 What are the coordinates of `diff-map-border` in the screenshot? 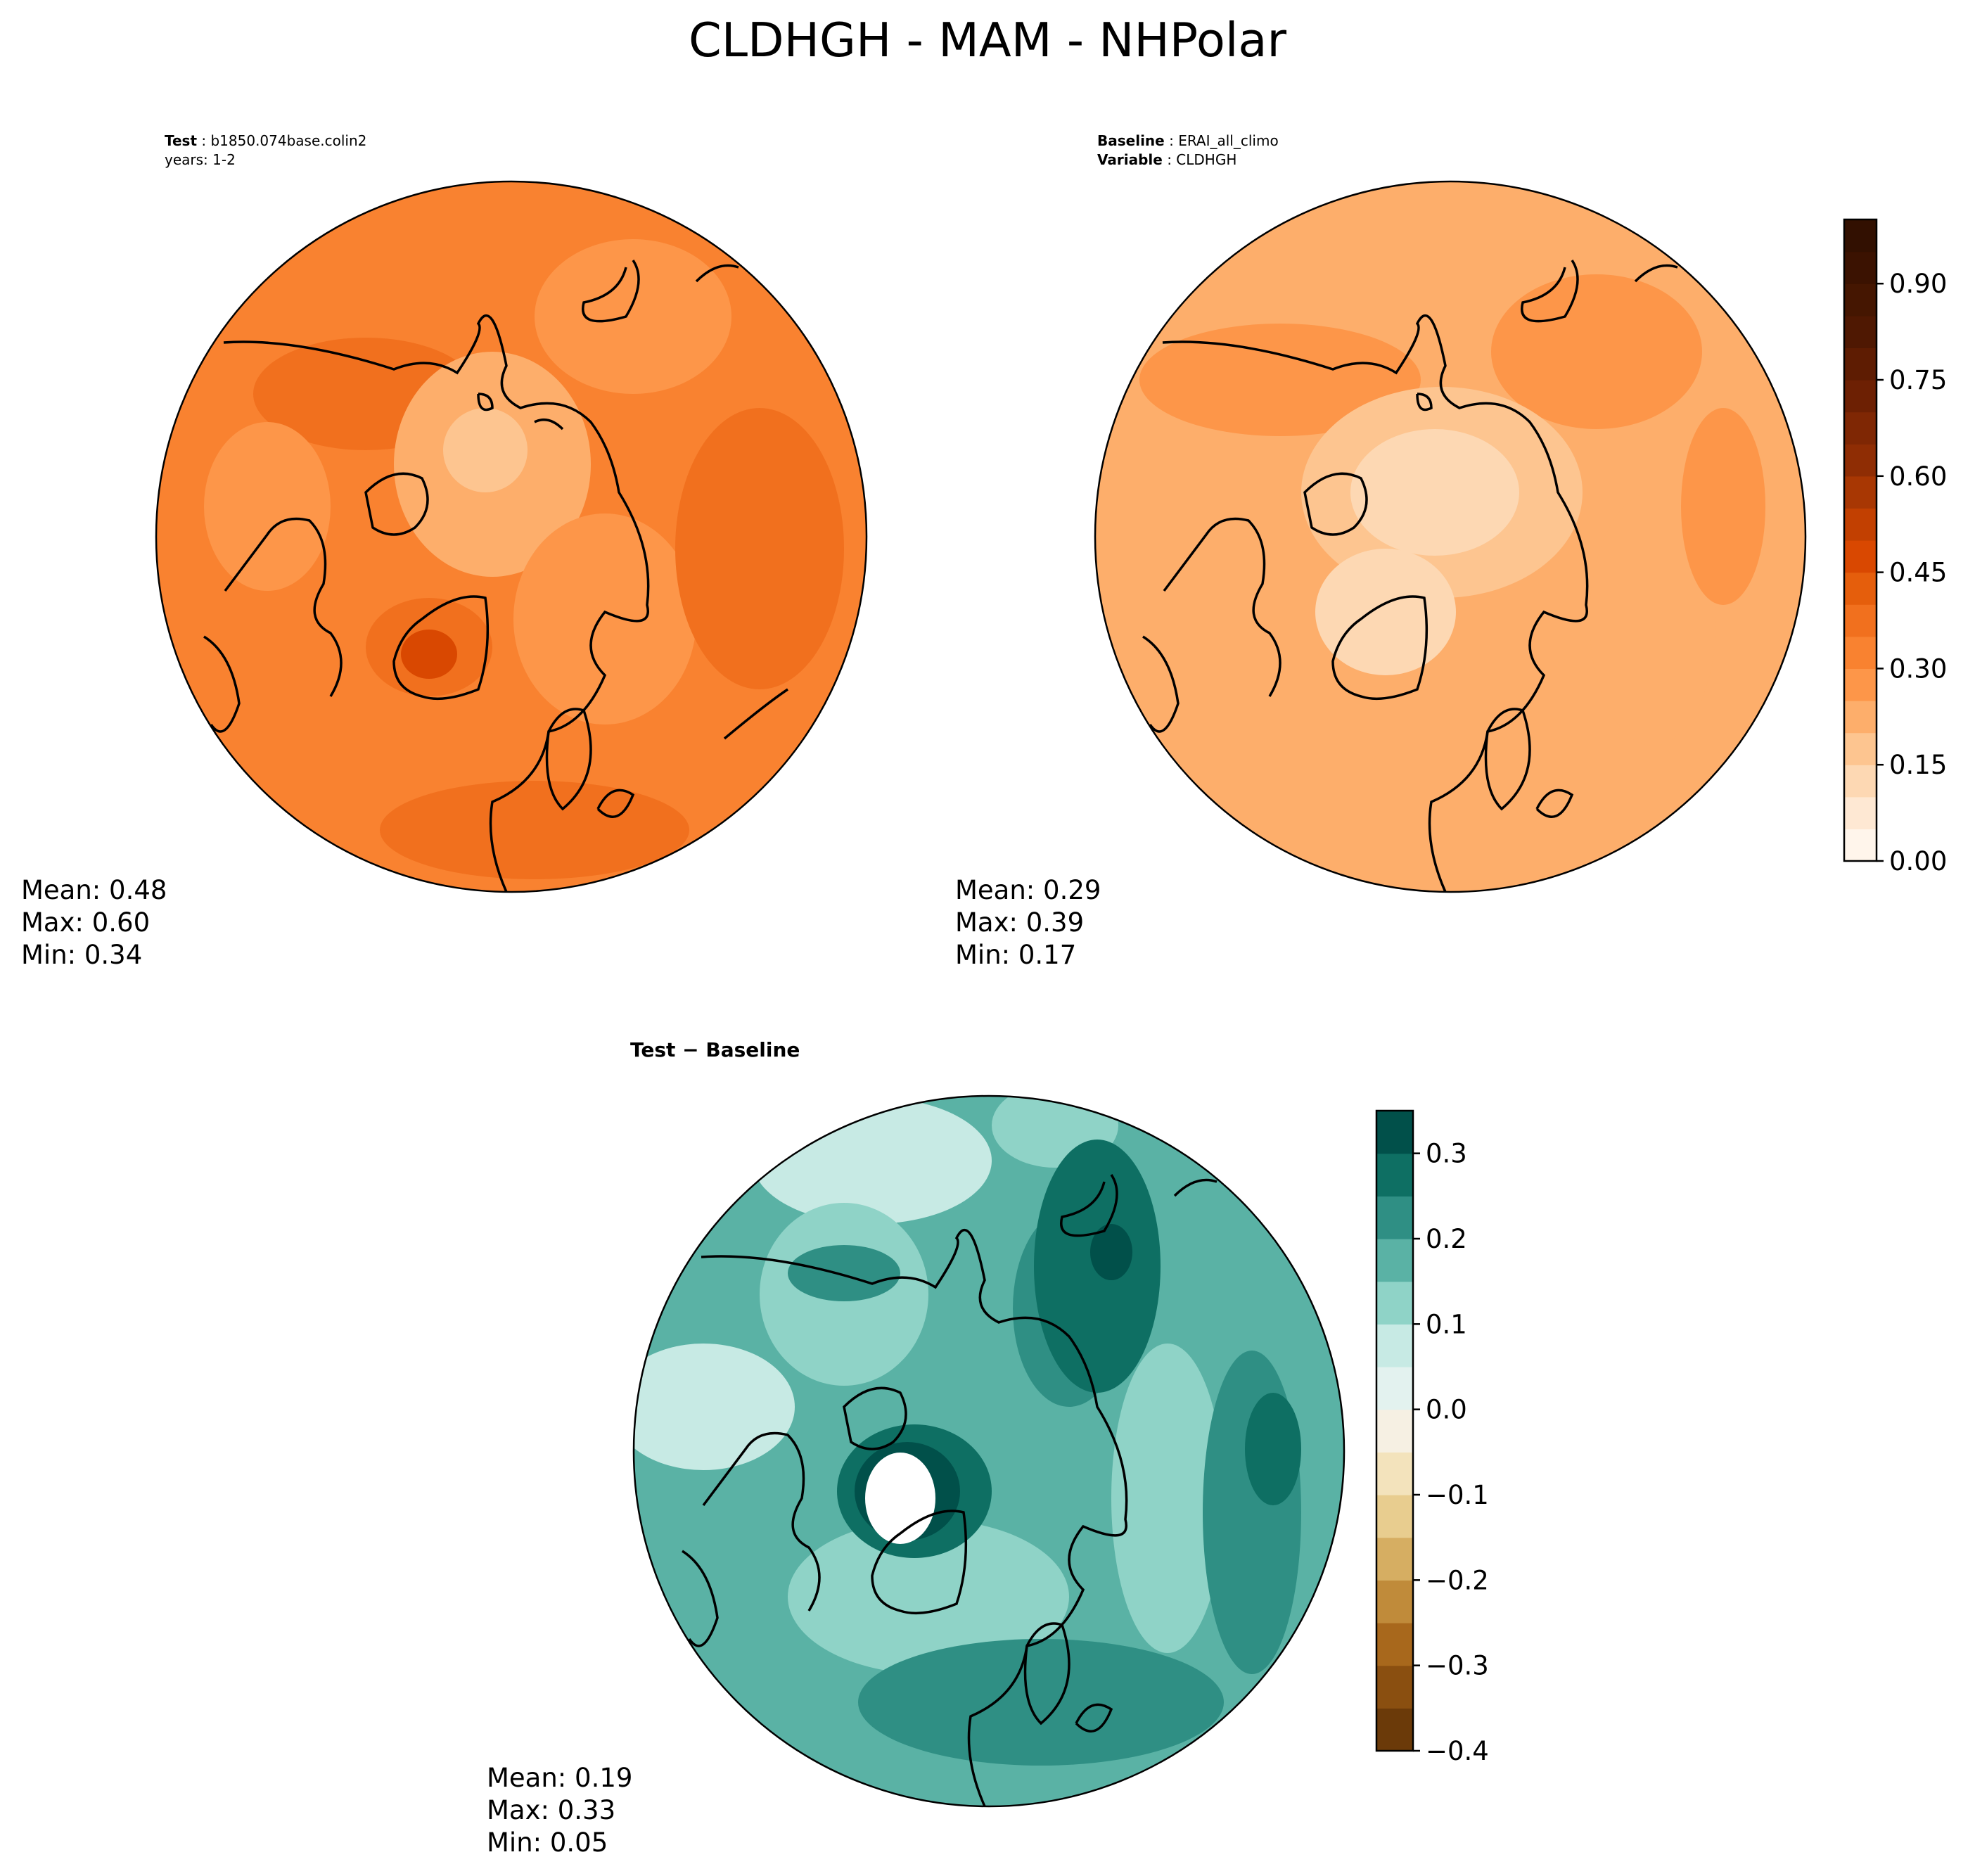 It's located at (989, 1451).